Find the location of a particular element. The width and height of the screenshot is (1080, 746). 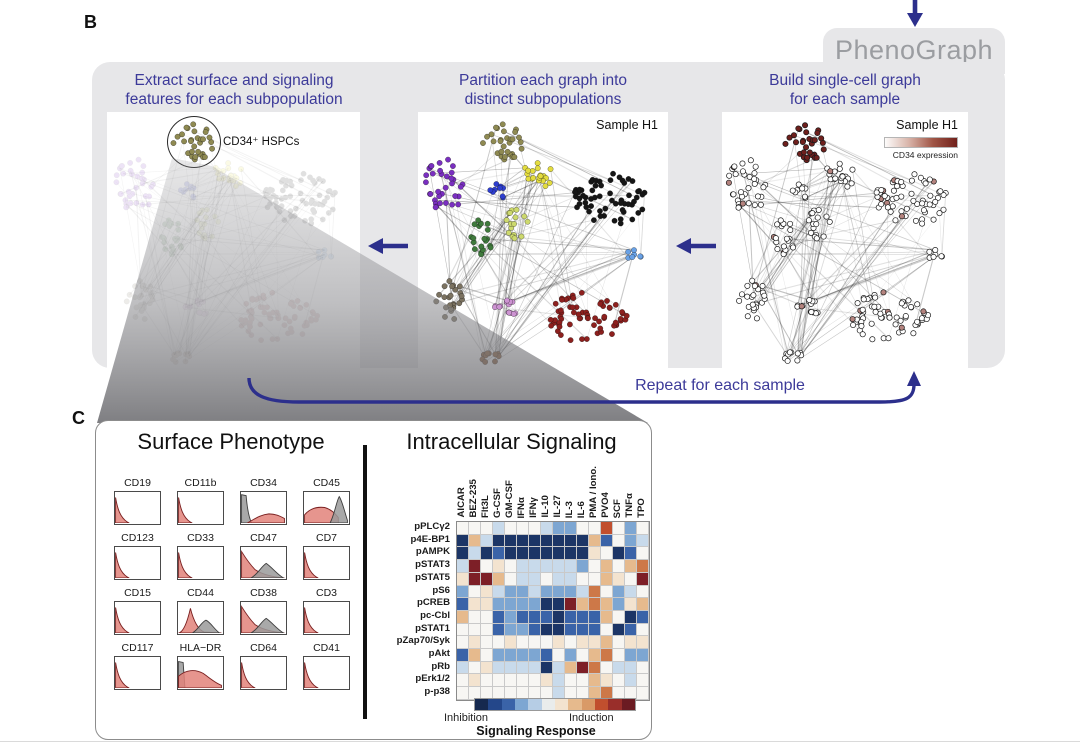

heatmap-column-label: TPO is located at coordinates (641, 508).